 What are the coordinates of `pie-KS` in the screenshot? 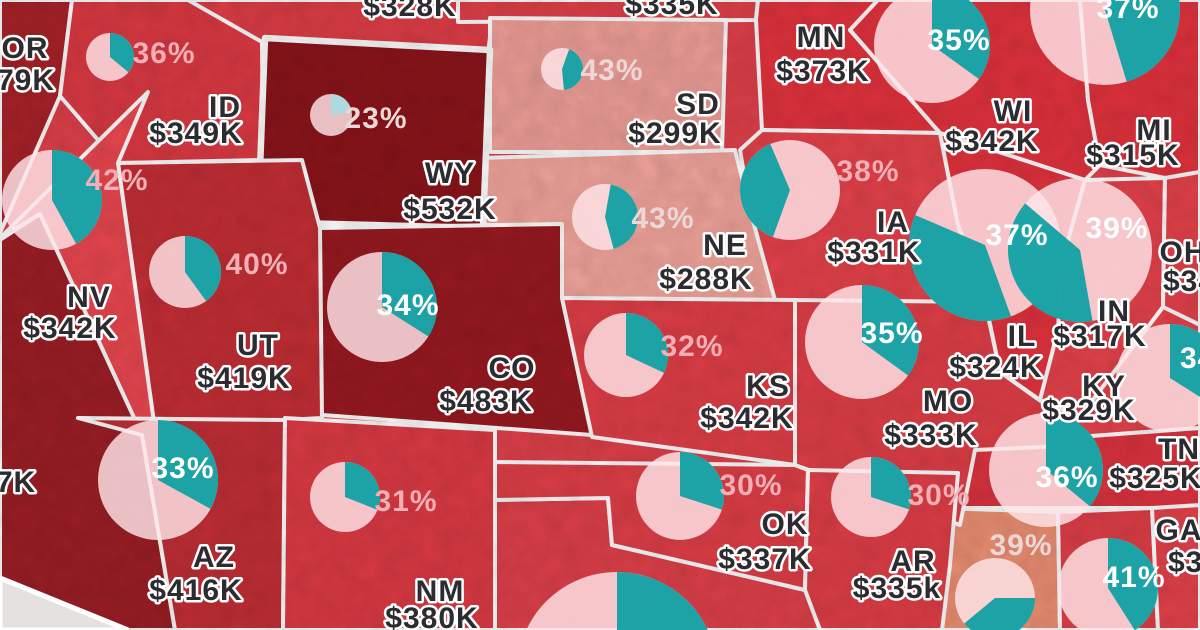 It's located at (626, 355).